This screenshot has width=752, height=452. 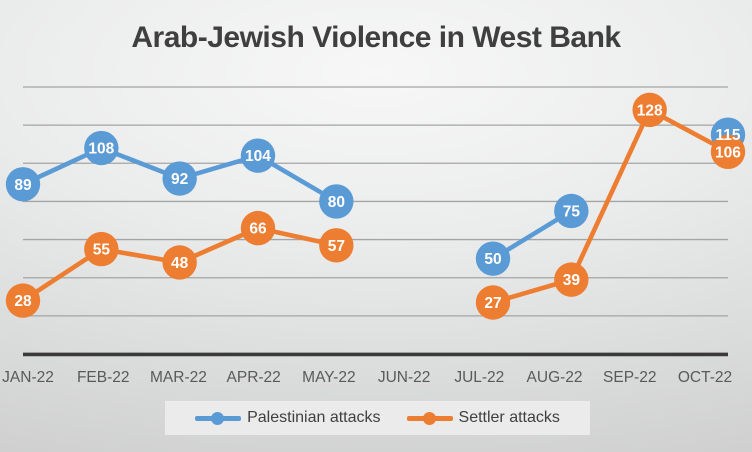 What do you see at coordinates (727, 135) in the screenshot?
I see `data-point-label: 115` at bounding box center [727, 135].